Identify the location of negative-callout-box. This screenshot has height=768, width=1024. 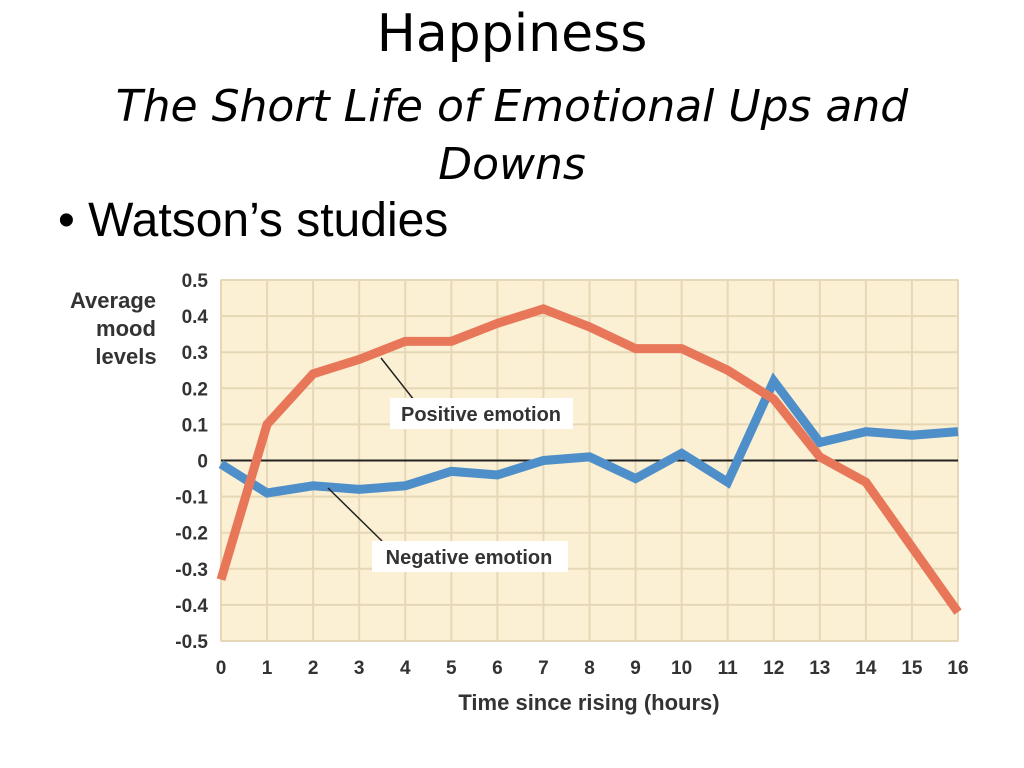
(470, 556).